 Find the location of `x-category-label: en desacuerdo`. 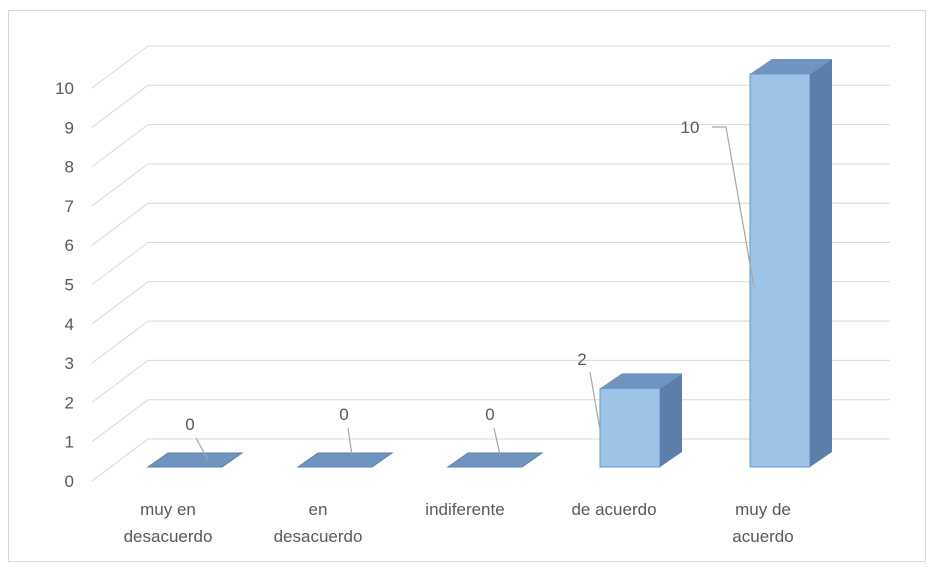

x-category-label: en desacuerdo is located at coordinates (318, 523).